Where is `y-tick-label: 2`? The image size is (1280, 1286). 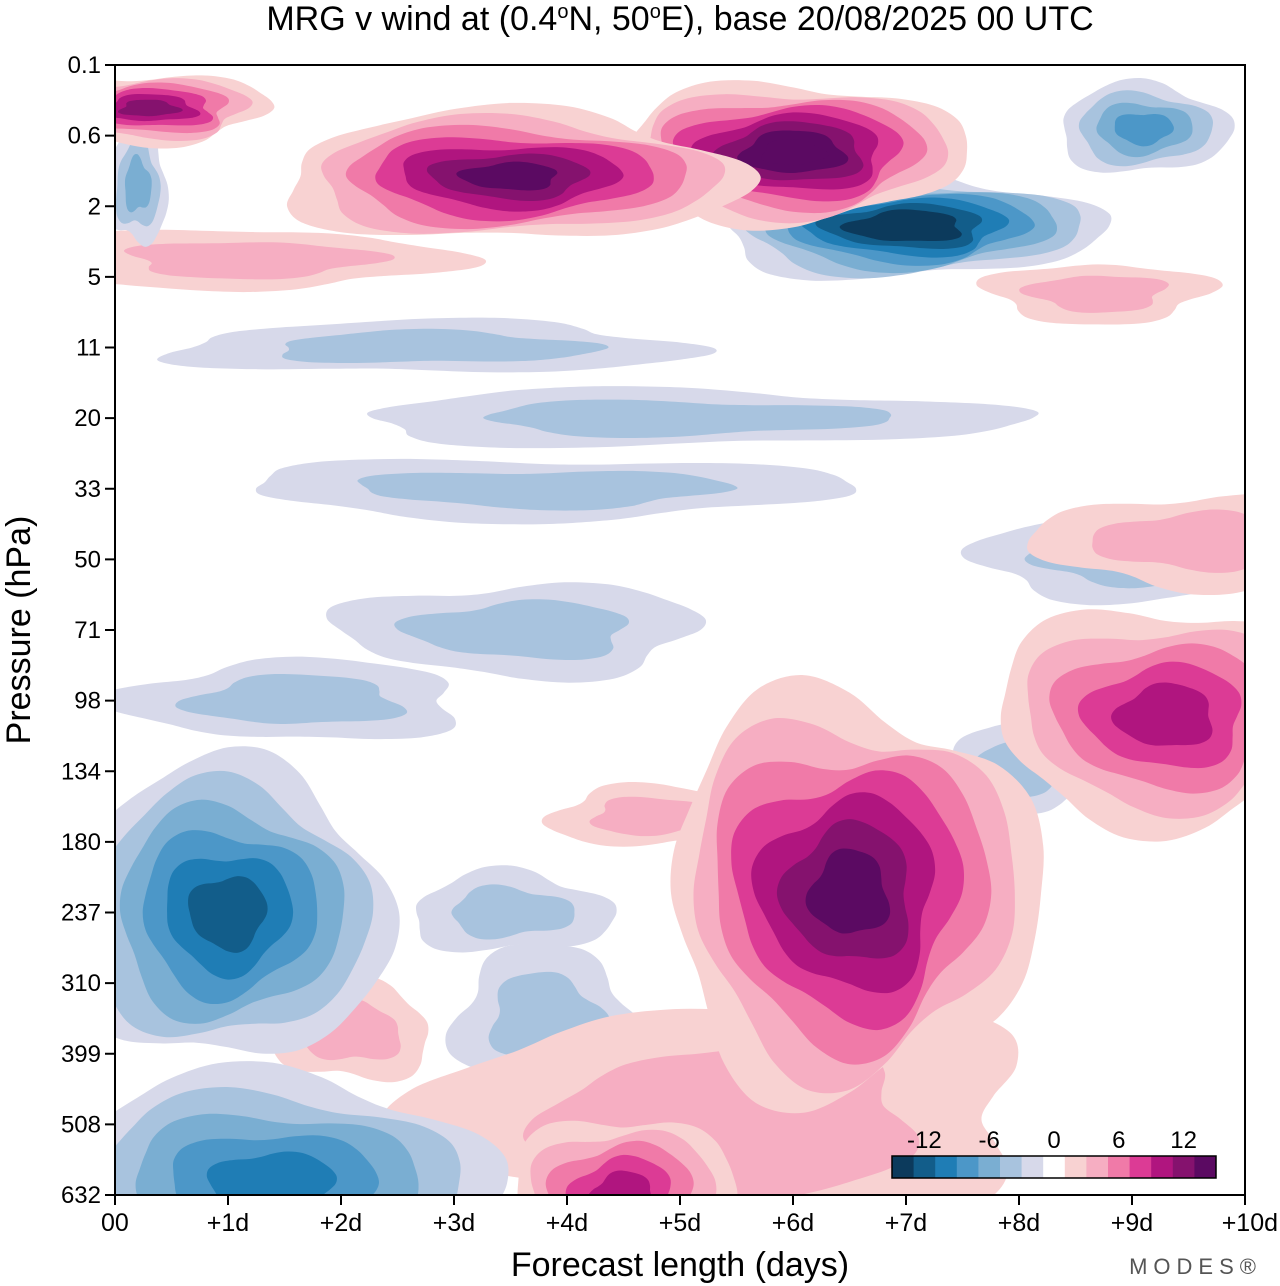 y-tick-label: 2 is located at coordinates (94, 206).